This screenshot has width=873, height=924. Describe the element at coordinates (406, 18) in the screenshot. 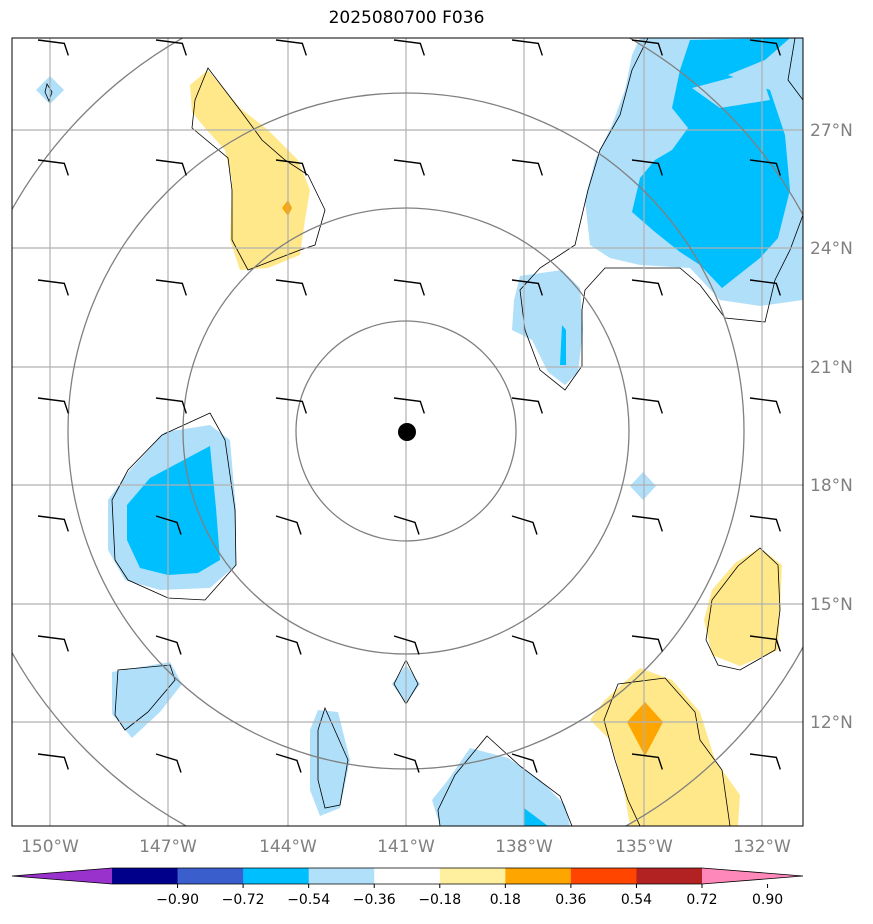

I see `map-title: 2025080700 F036` at that location.